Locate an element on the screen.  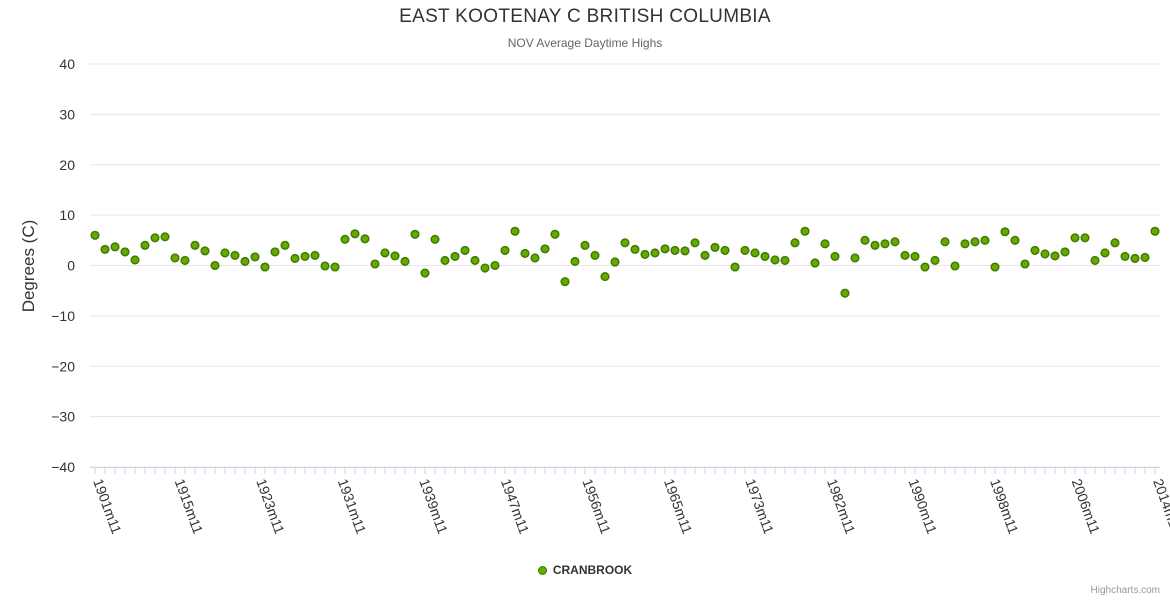
legend-item-cranbrook: CRANBROOK is located at coordinates (584, 570).